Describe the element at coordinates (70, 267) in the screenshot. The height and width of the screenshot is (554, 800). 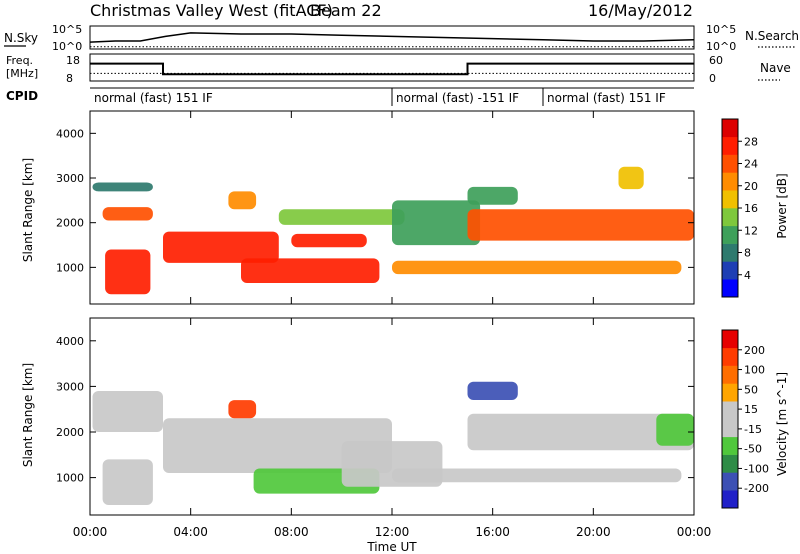
I see `power-ytick-label: 1000` at that location.